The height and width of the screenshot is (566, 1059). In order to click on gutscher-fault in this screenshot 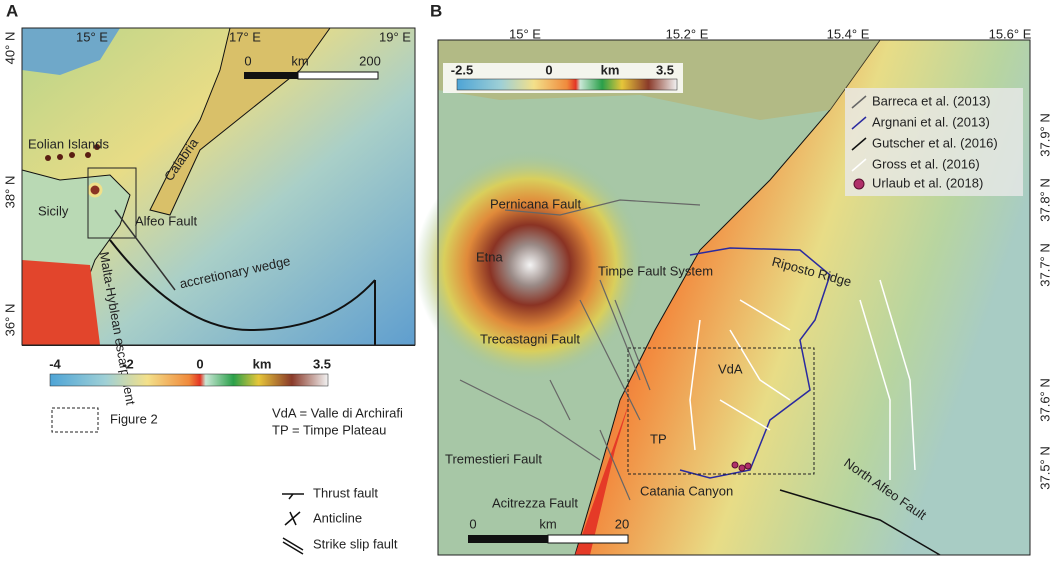, I will do `click(860, 522)`.